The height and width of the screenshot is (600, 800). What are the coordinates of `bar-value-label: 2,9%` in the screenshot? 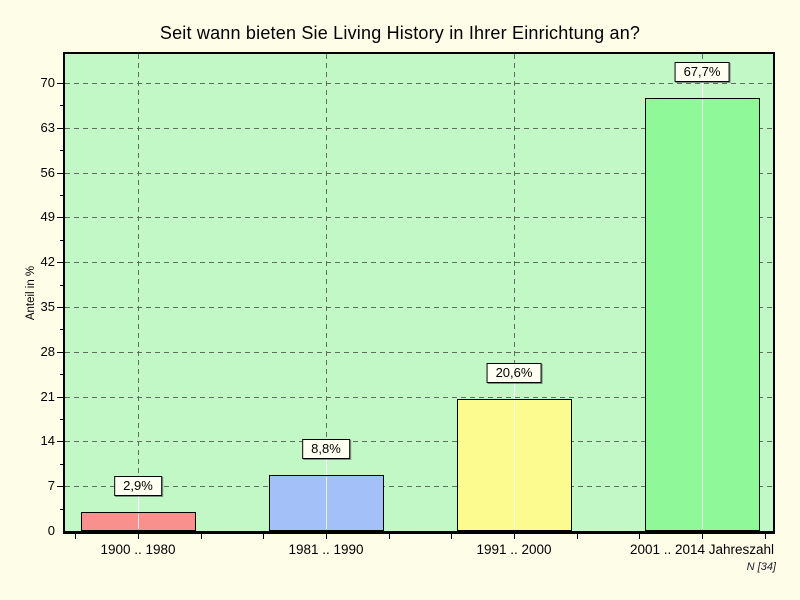 It's located at (138, 486).